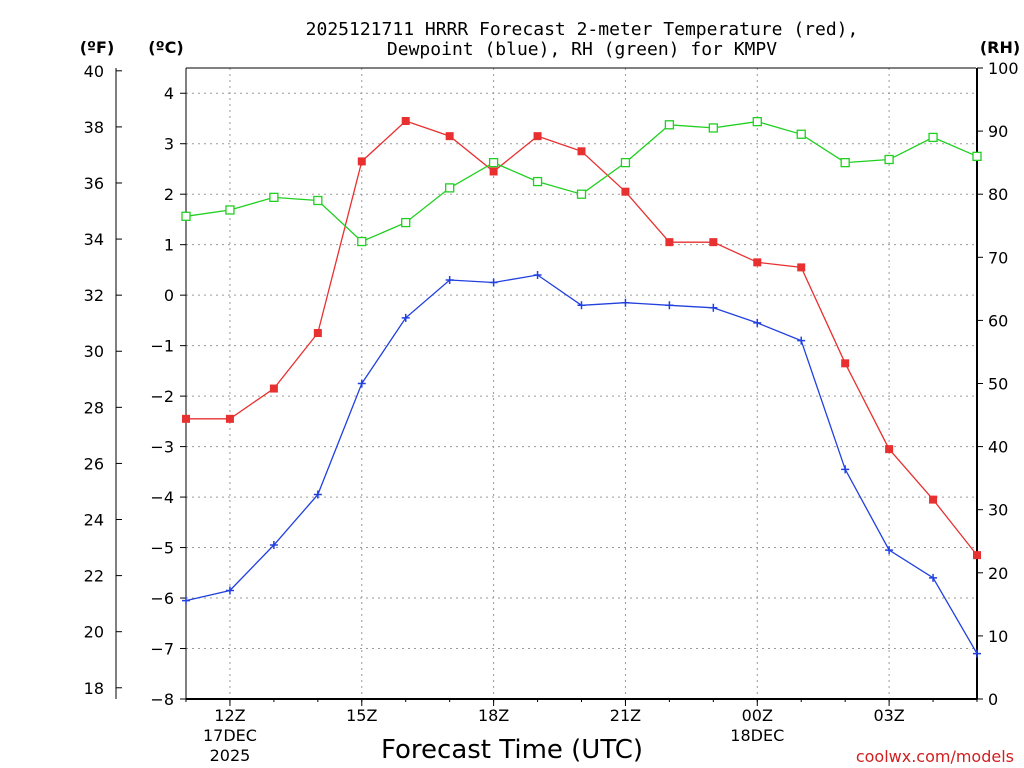  Describe the element at coordinates (94, 576) in the screenshot. I see `fahrenheit-tick-label: 22` at that location.